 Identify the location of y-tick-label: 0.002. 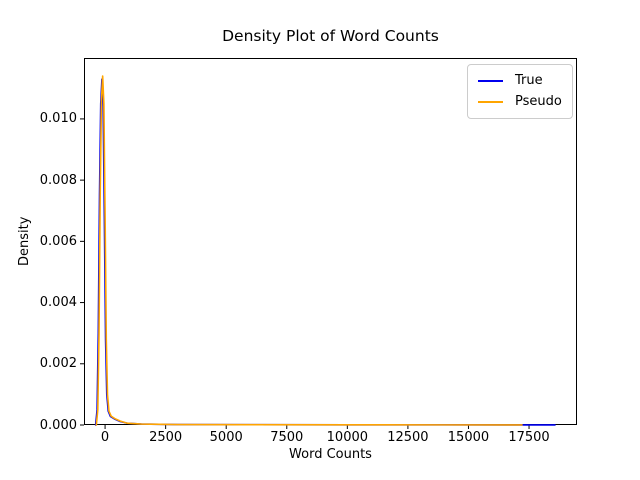
(58, 364).